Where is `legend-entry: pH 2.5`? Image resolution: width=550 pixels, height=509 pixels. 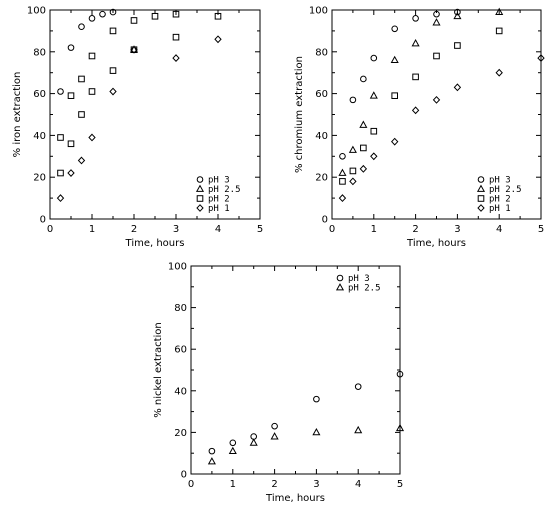
legend-entry: pH 2.5 is located at coordinates (364, 289).